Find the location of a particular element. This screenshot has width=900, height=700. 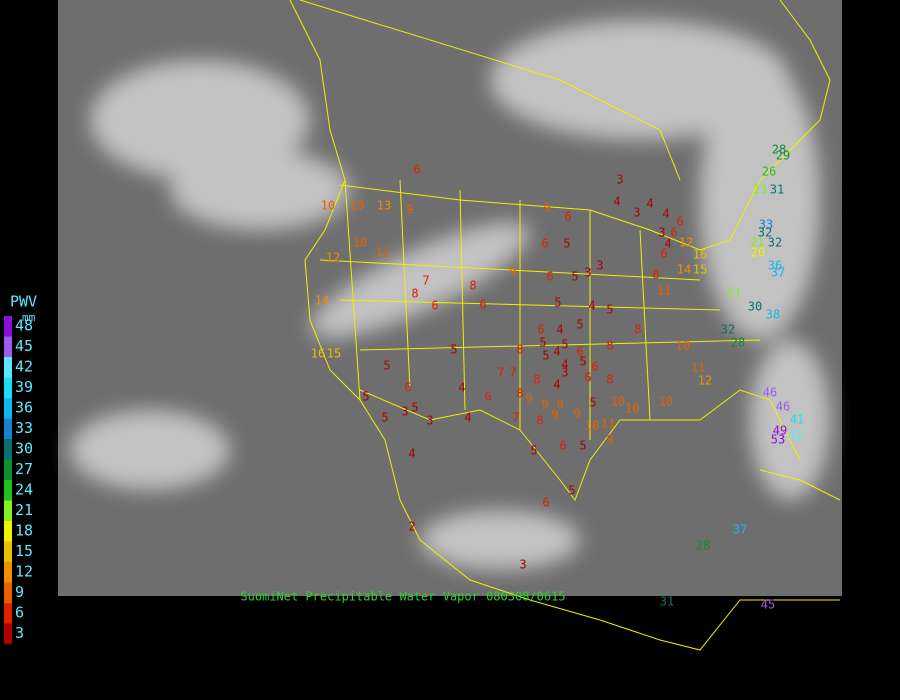

legend-label: 9 is located at coordinates (19, 592).